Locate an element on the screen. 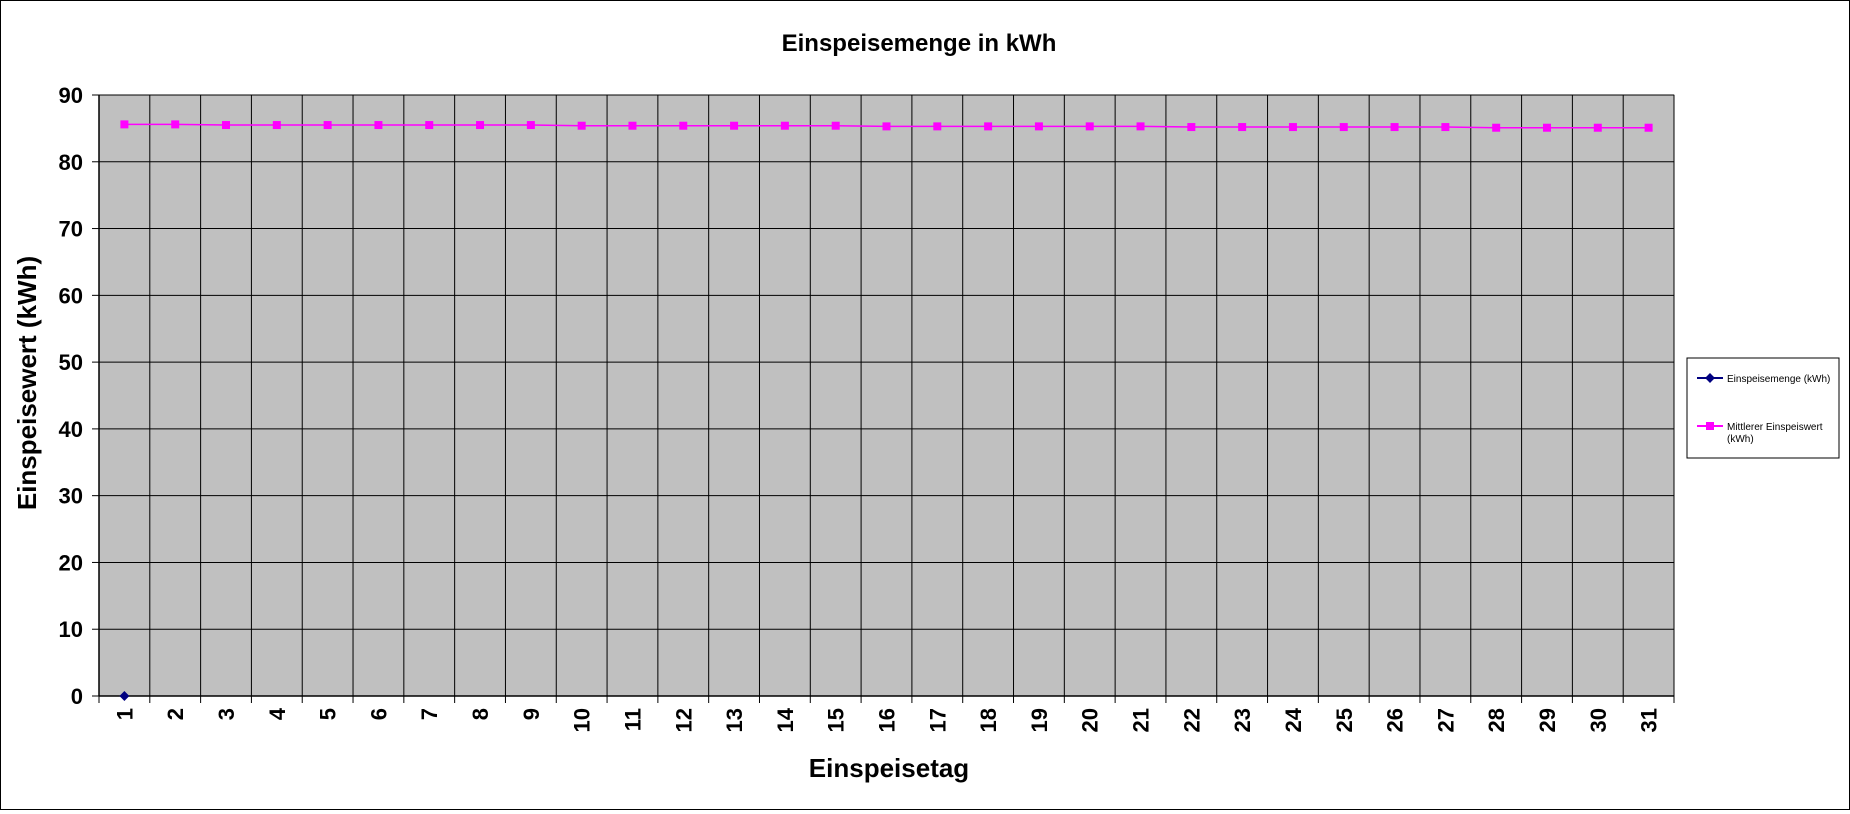 The height and width of the screenshot is (814, 1850). x-tick-label: 9 is located at coordinates (531, 714).